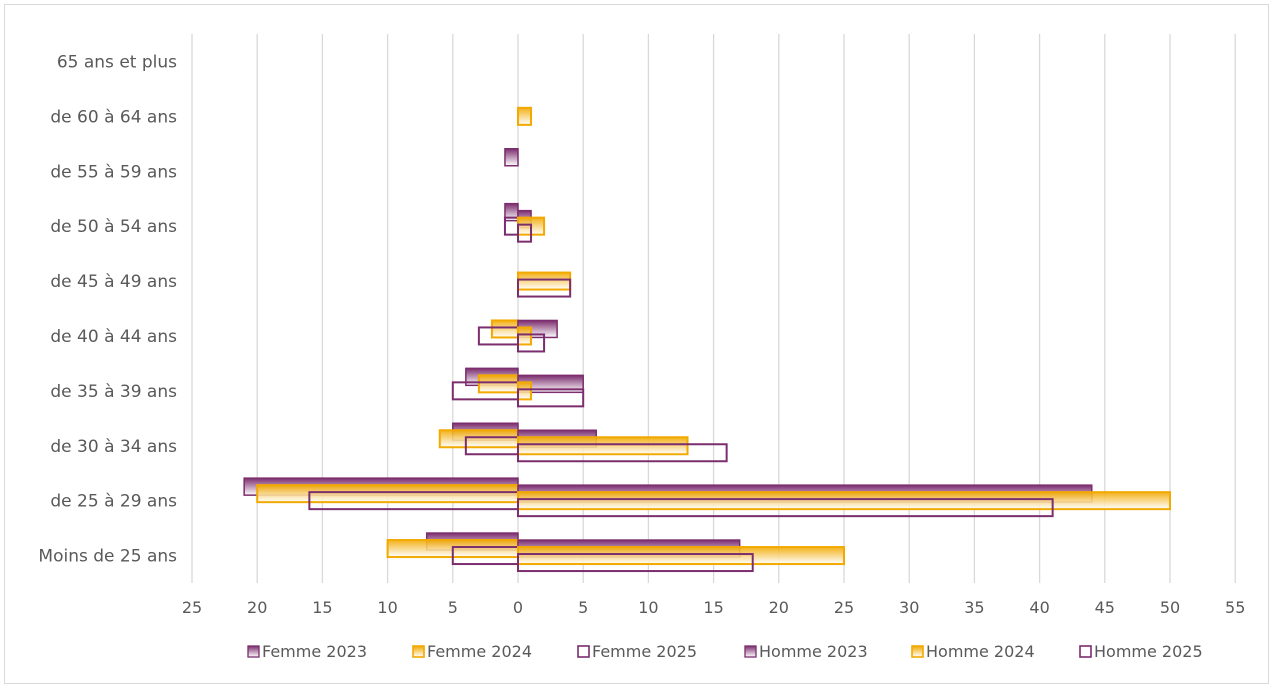 This screenshot has height=688, width=1273. I want to click on category-label: Moins de 25 ans, so click(107, 557).